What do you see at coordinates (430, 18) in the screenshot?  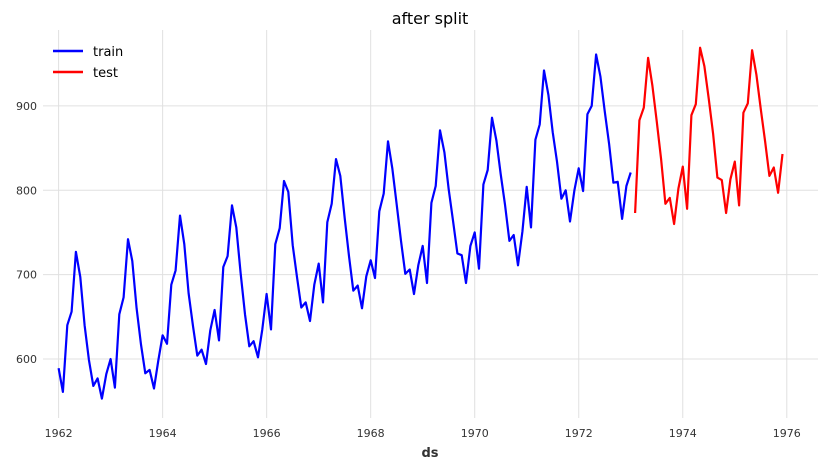 I see `chart-title: after split` at bounding box center [430, 18].